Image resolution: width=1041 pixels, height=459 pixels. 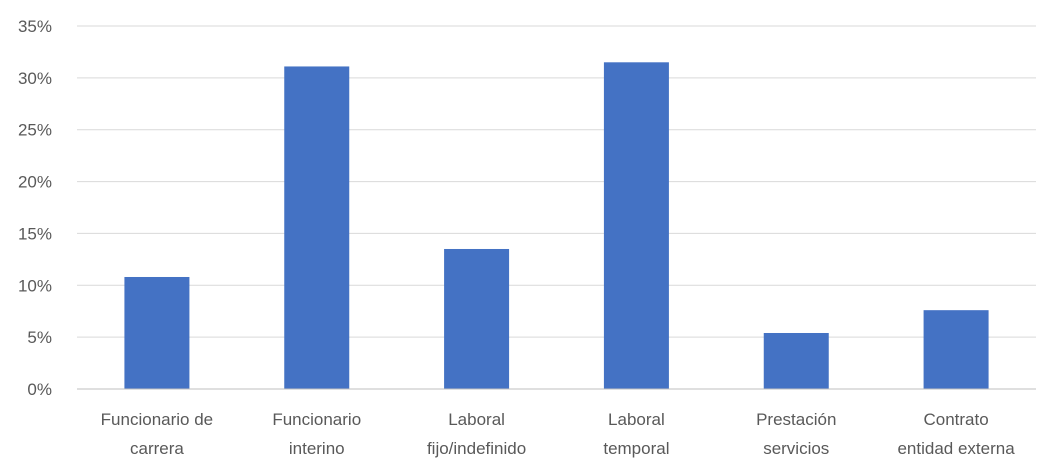 What do you see at coordinates (35, 26) in the screenshot?
I see `y-tick-label: 35%` at bounding box center [35, 26].